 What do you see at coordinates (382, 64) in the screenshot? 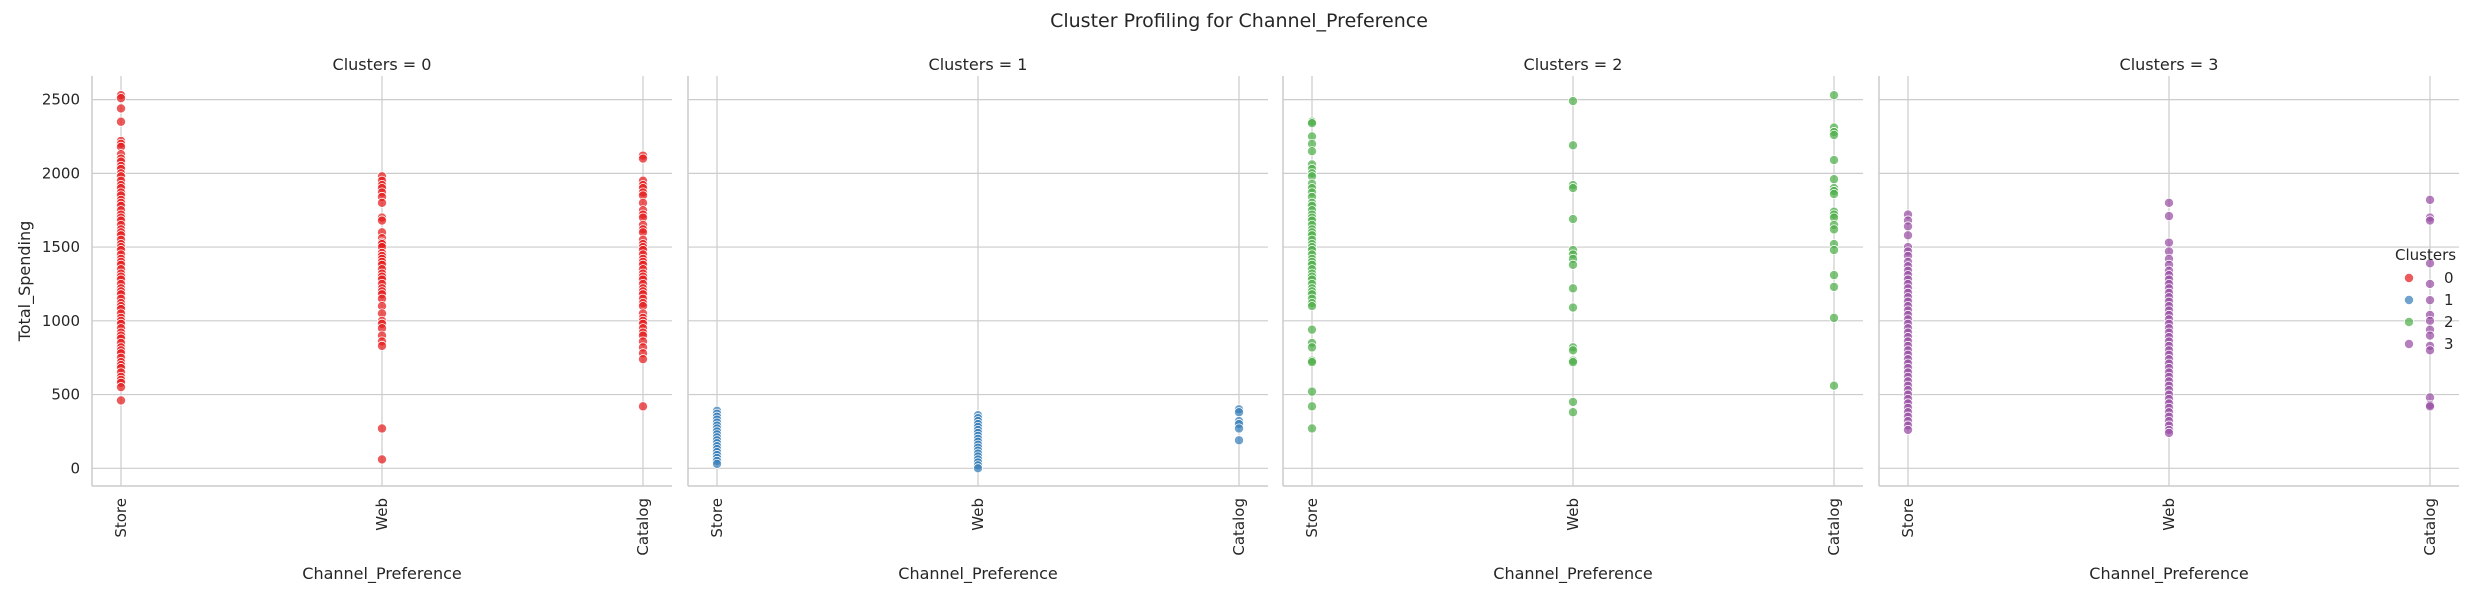
I see `panel-title: Clusters = 0` at bounding box center [382, 64].